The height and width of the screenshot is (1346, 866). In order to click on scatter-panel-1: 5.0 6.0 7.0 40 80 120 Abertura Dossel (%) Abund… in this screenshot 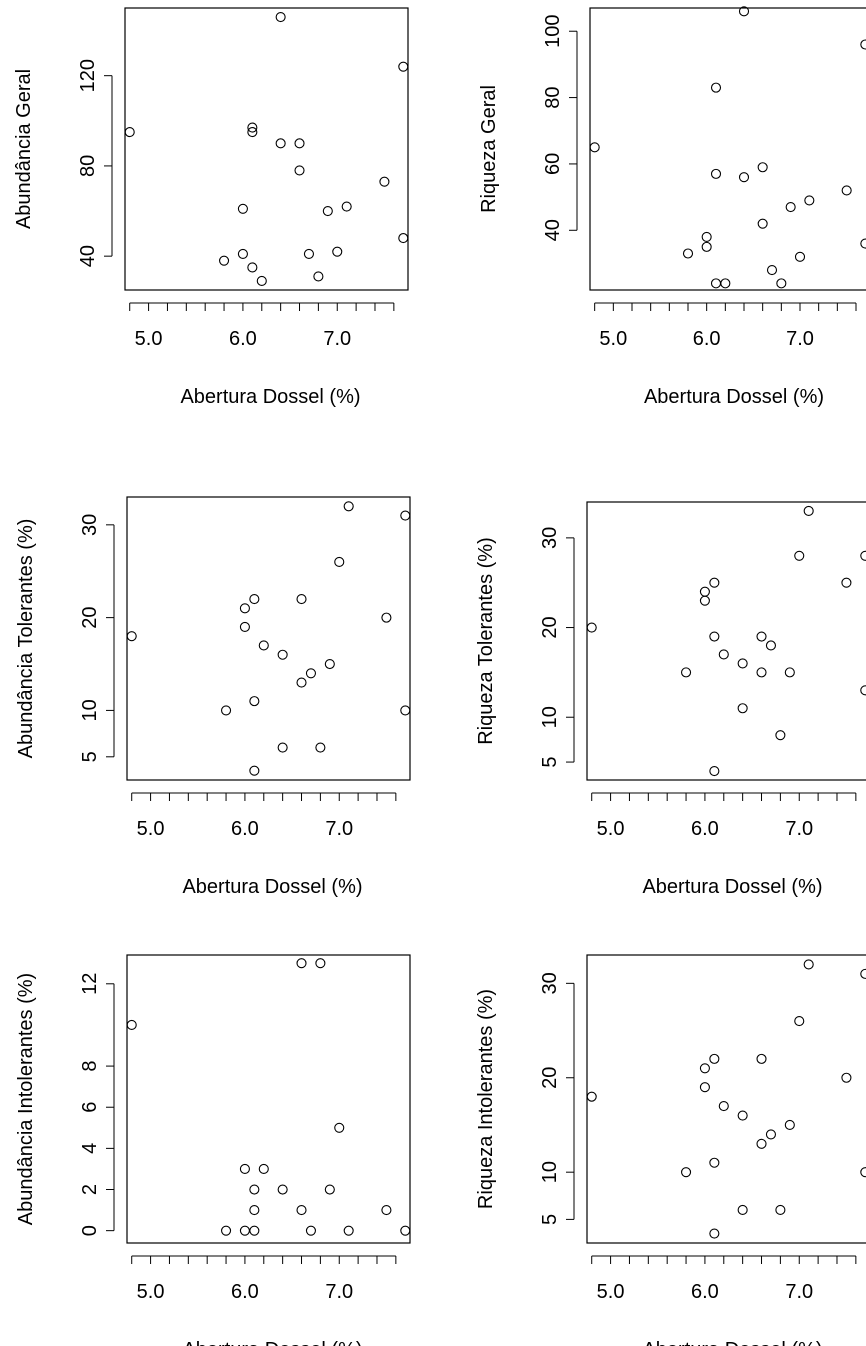, I will do `click(211, 207)`.